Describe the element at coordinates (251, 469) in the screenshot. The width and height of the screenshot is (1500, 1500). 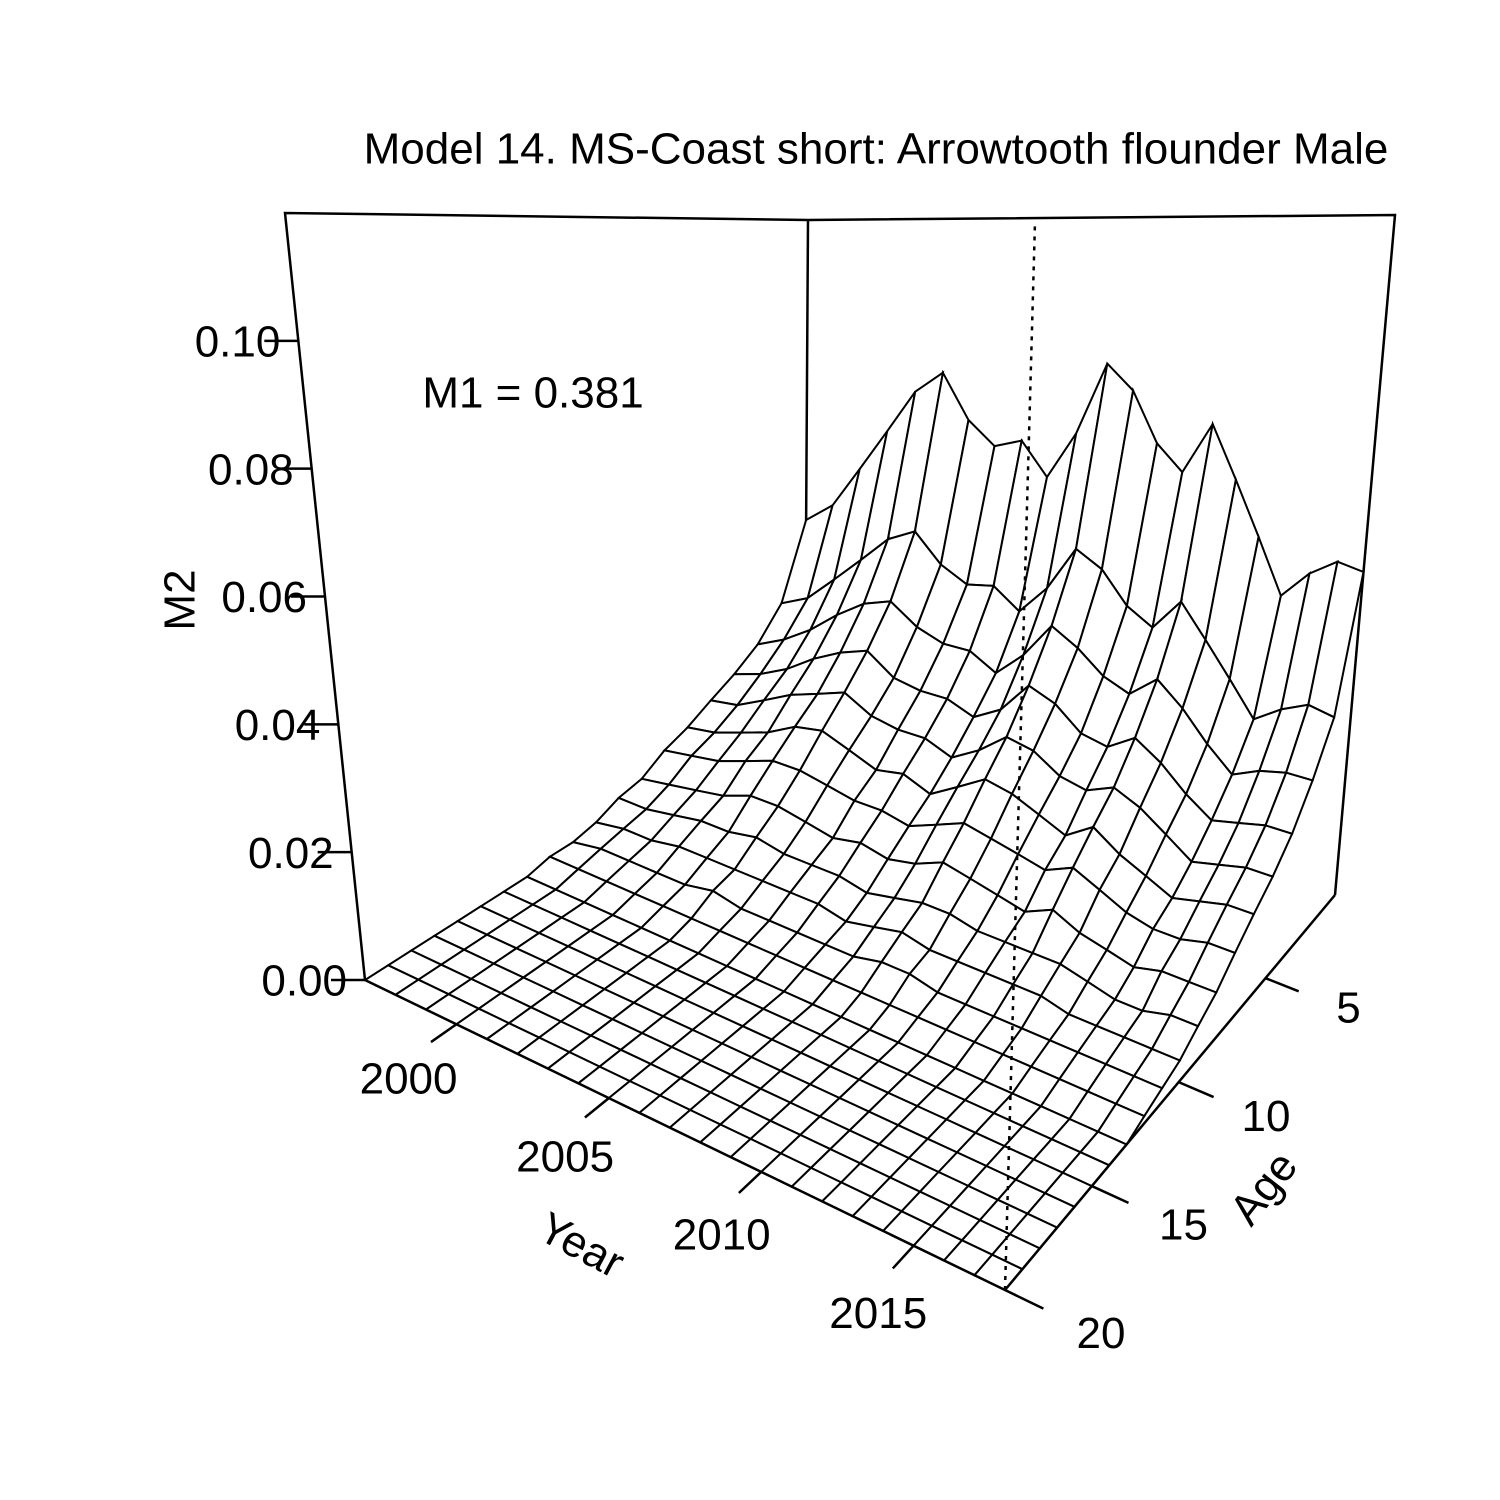
I see `z-tick-label: 0.08` at that location.